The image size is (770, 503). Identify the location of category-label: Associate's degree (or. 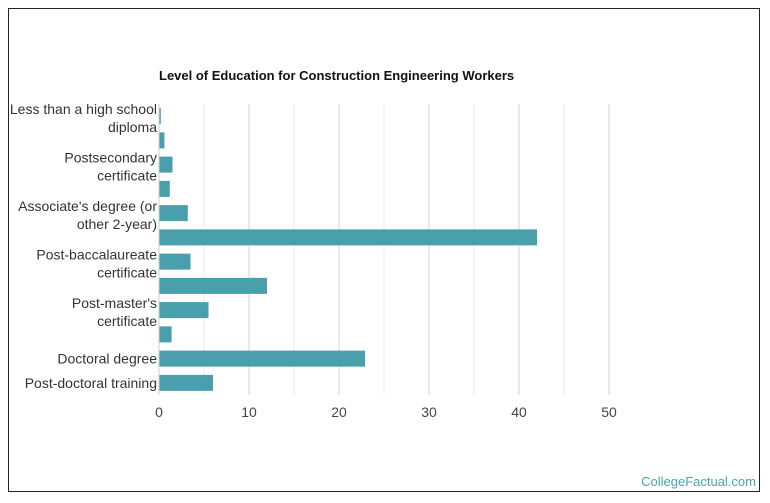
(87, 206).